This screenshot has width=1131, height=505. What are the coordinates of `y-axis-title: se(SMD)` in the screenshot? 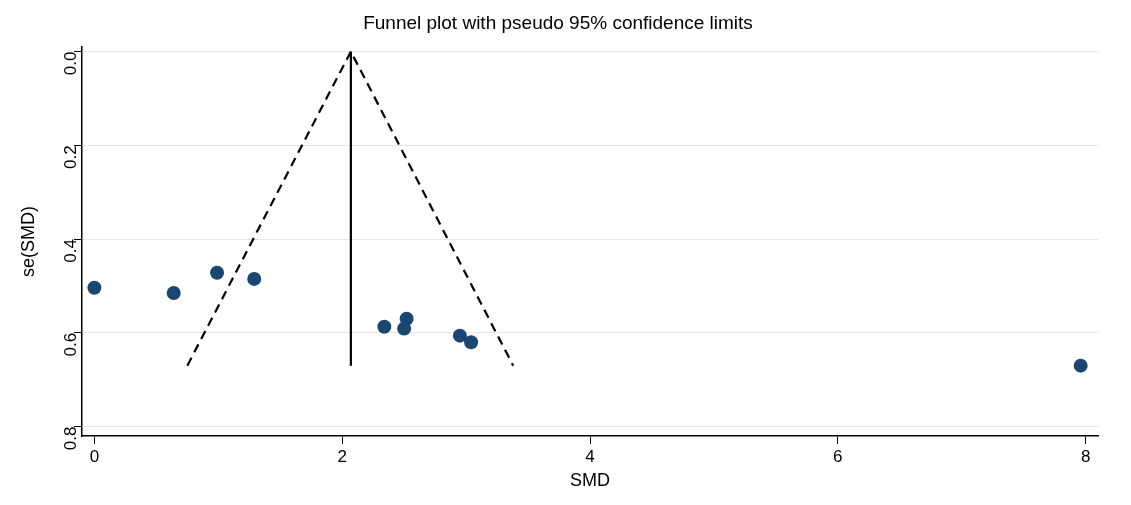 It's located at (27, 241).